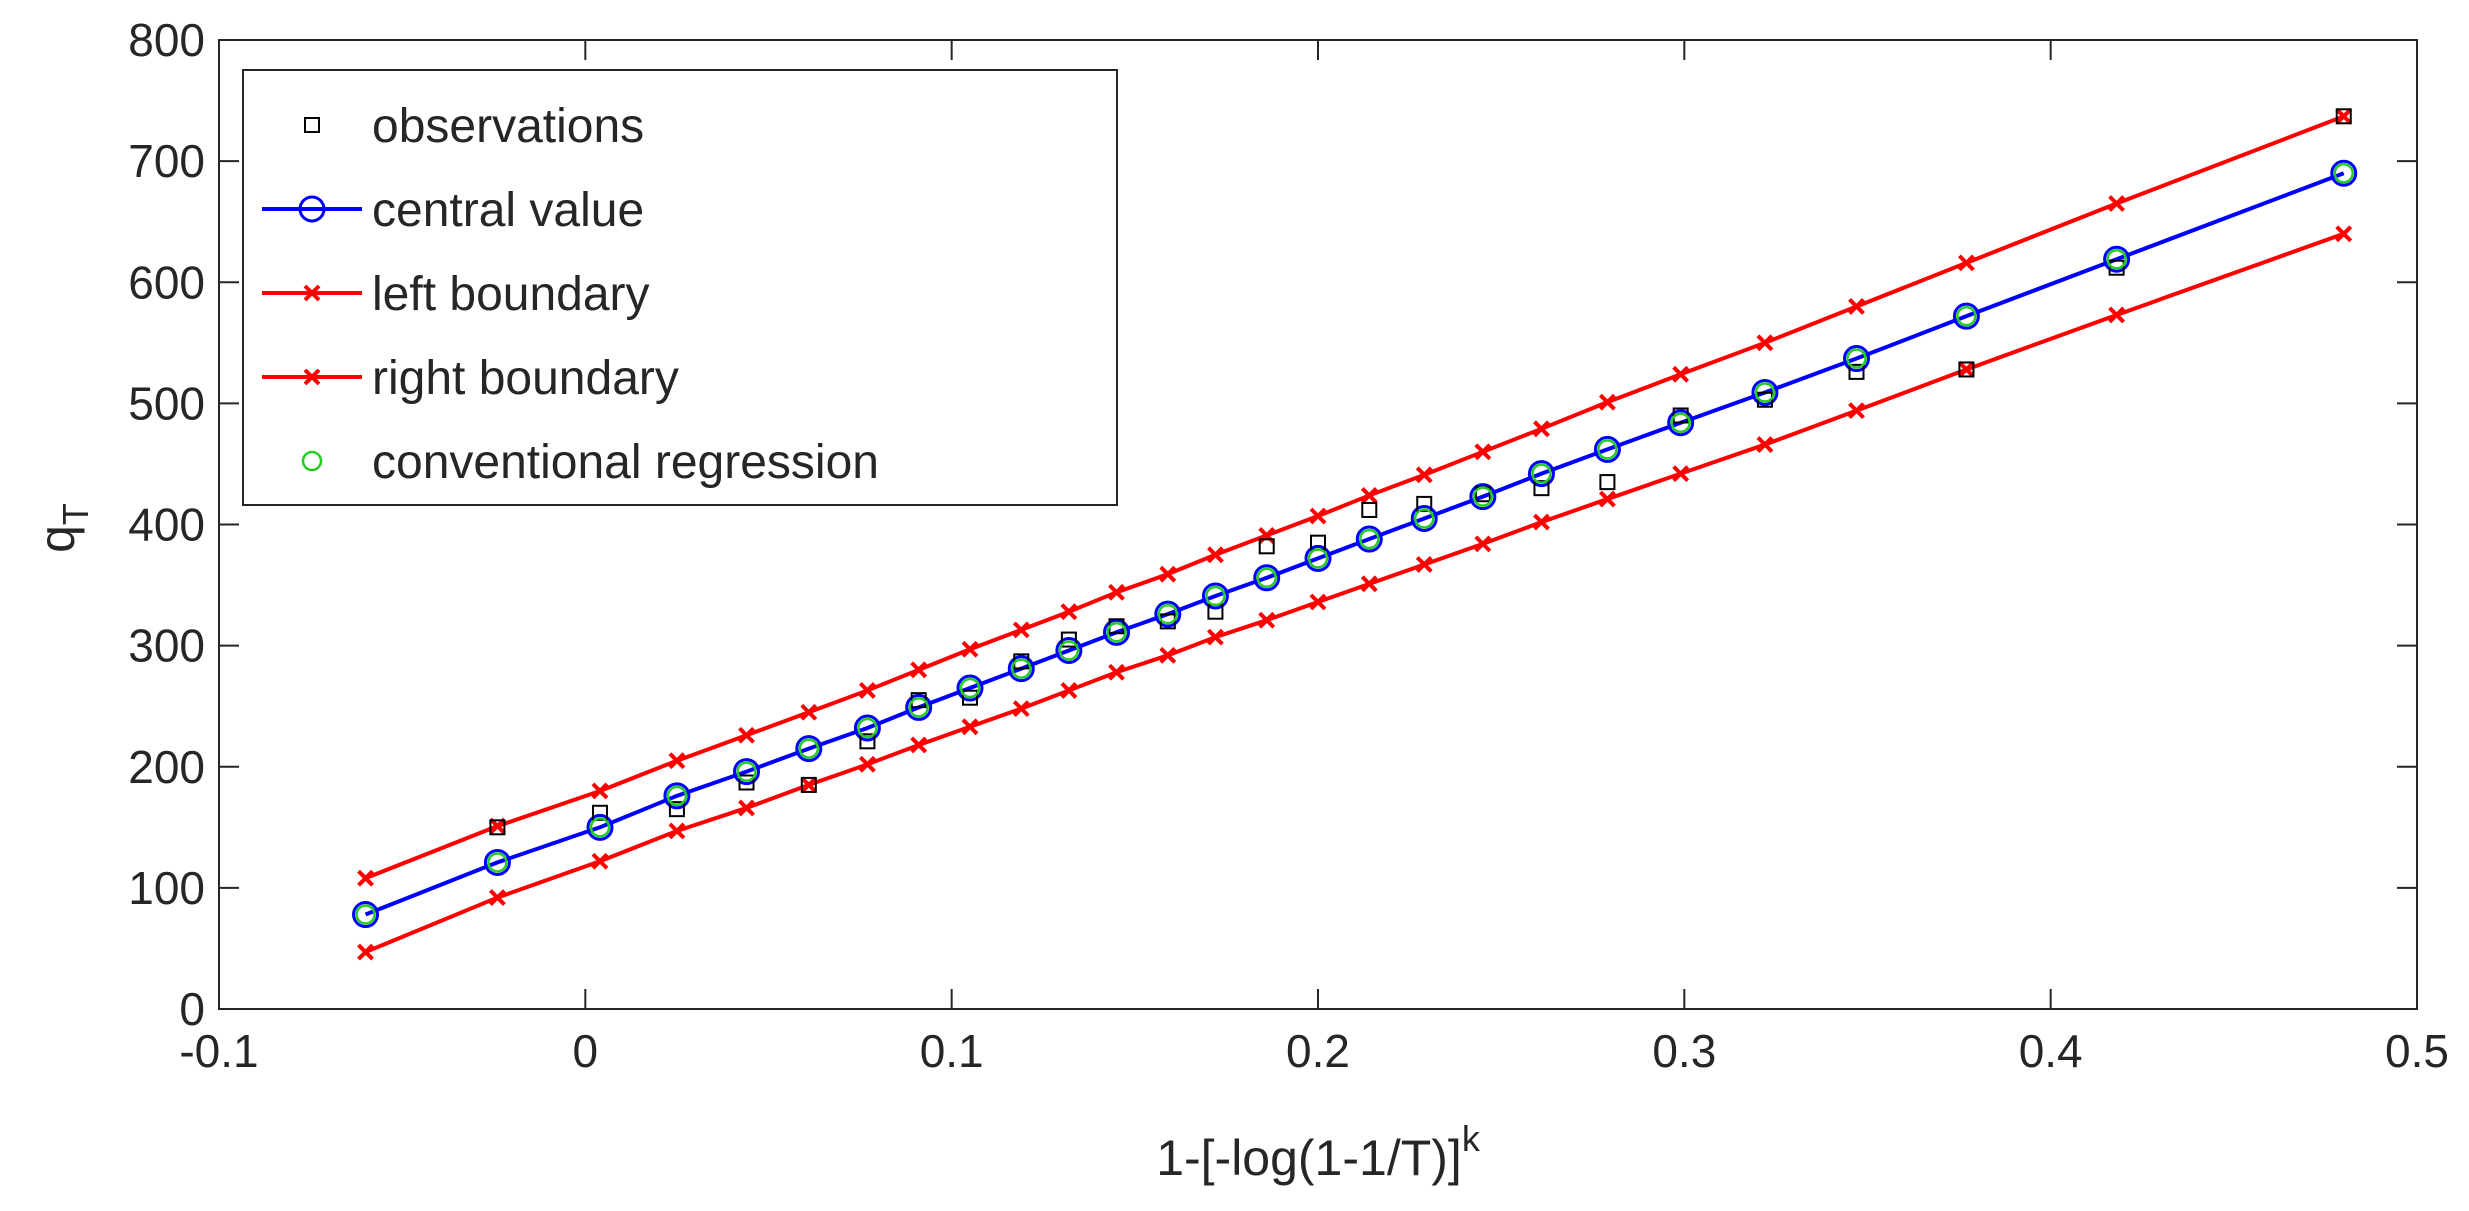  What do you see at coordinates (625, 462) in the screenshot?
I see `legend-label: conventional regression` at bounding box center [625, 462].